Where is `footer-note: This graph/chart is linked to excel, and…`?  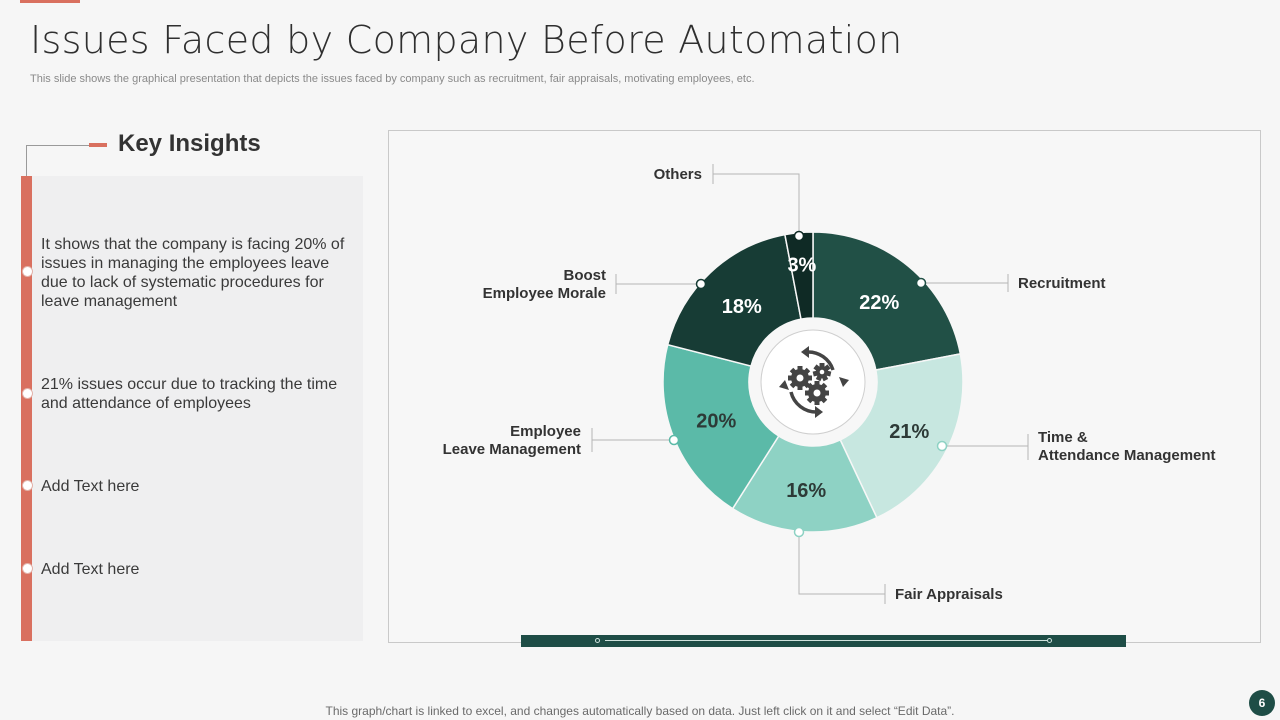 footer-note: This graph/chart is linked to excel, and… is located at coordinates (640, 711).